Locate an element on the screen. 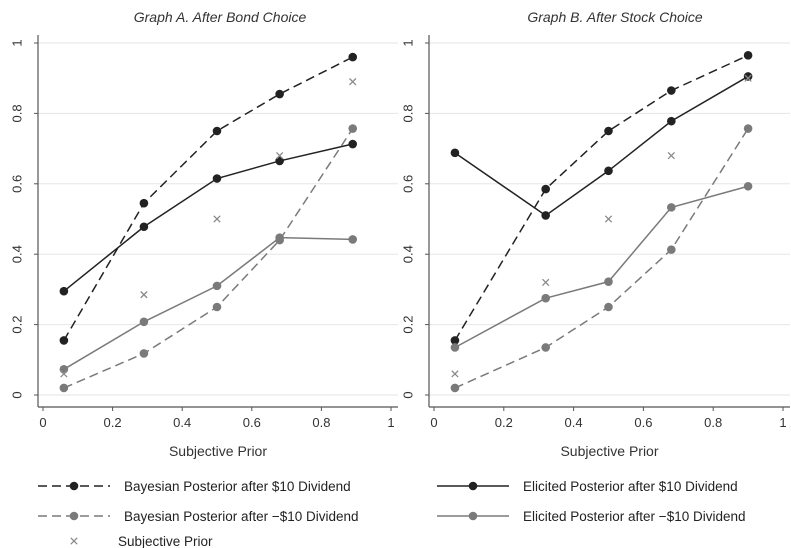 Image resolution: width=791 pixels, height=548 pixels. legend-item-bayes_pos: Bayesian Posterior after $10 Dividend is located at coordinates (194, 486).